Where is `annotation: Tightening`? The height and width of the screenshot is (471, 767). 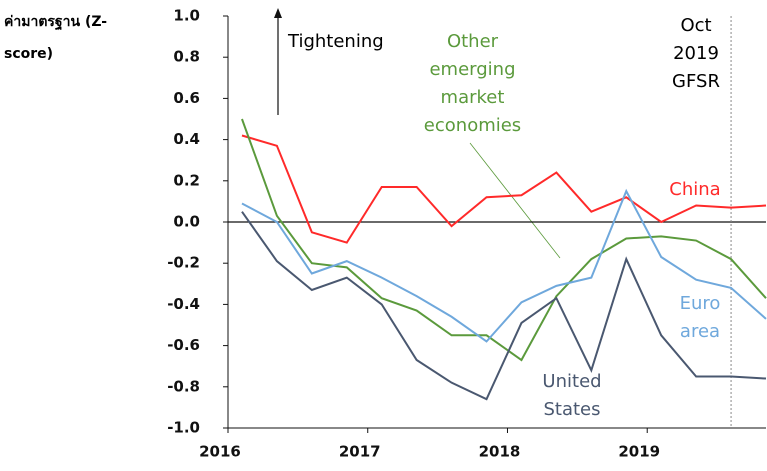 annotation: Tightening is located at coordinates (336, 41).